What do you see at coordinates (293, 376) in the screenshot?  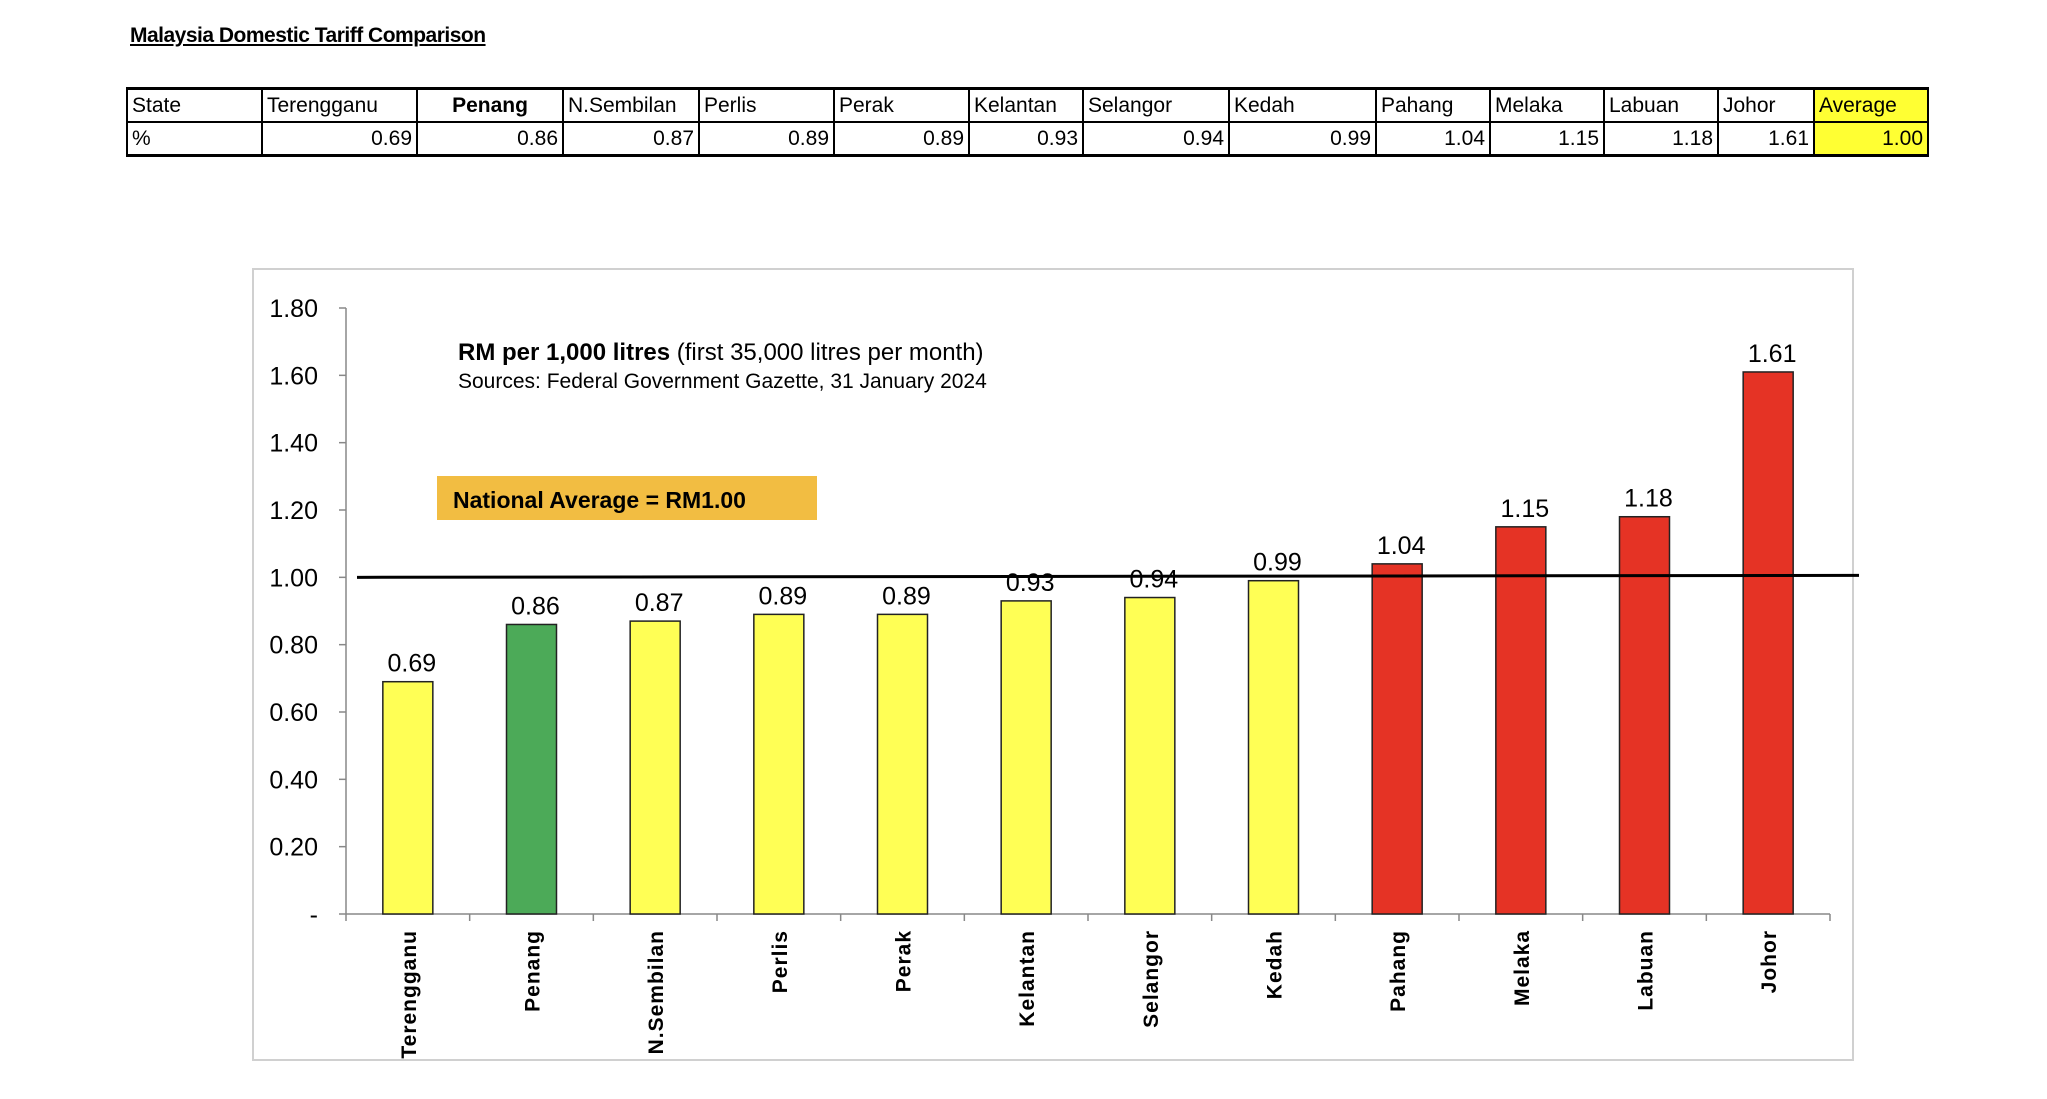 I see `y-tick-label: 1.60` at bounding box center [293, 376].